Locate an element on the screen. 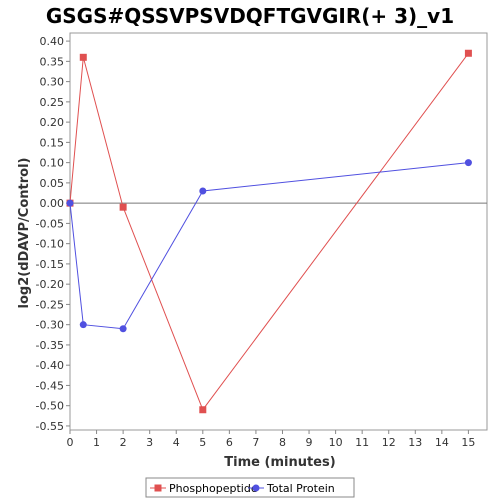 The height and width of the screenshot is (500, 500). x-tick-label: 5 is located at coordinates (202, 442).